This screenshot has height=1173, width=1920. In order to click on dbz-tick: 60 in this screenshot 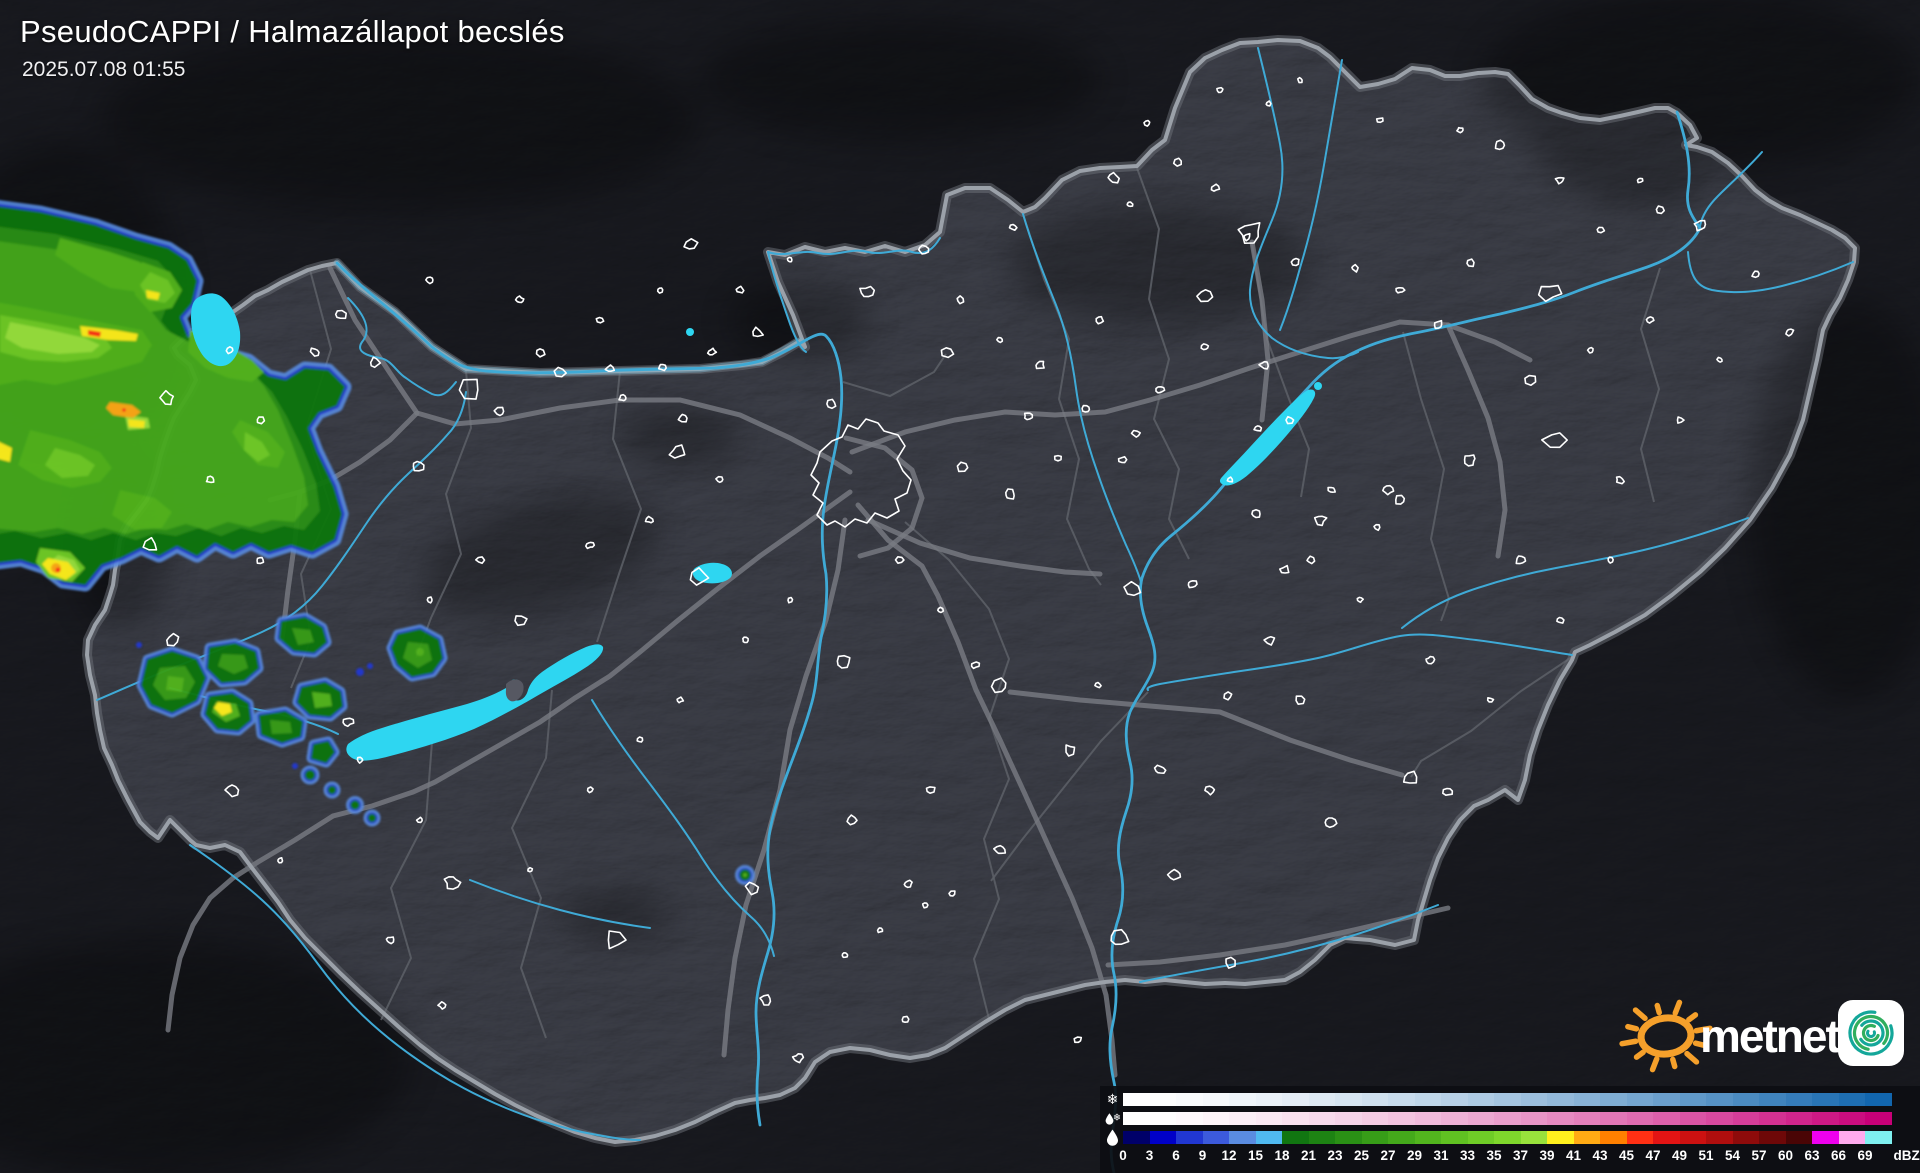, I will do `click(1785, 1155)`.